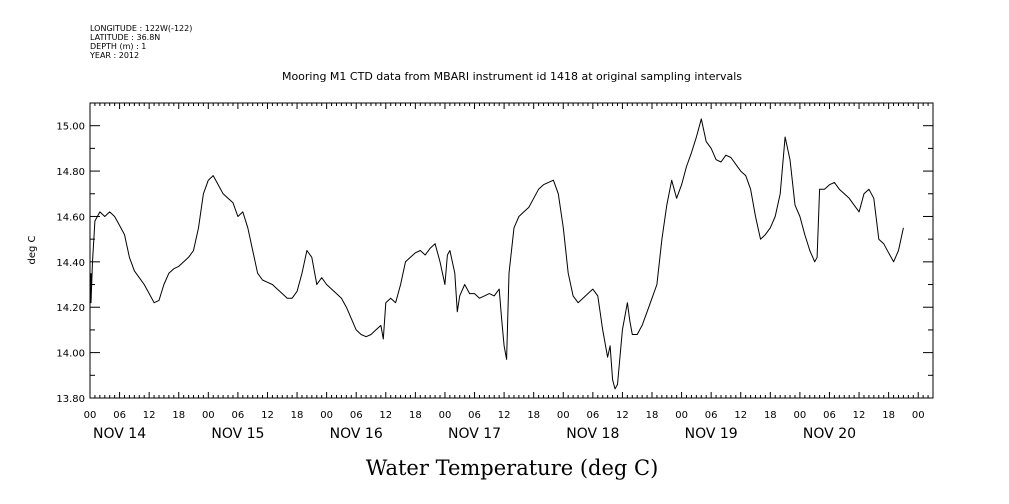 This screenshot has height=504, width=1009. What do you see at coordinates (512, 468) in the screenshot?
I see `x-axis-label: Water Temperature (deg C)` at bounding box center [512, 468].